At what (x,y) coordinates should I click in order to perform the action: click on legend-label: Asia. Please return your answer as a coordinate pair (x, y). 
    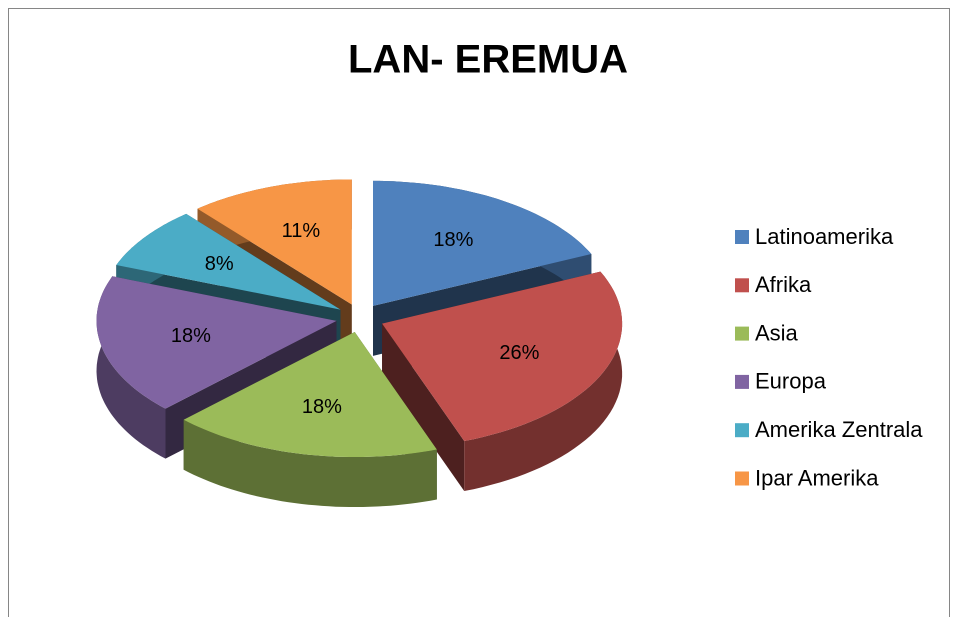
    Looking at the image, I should click on (777, 332).